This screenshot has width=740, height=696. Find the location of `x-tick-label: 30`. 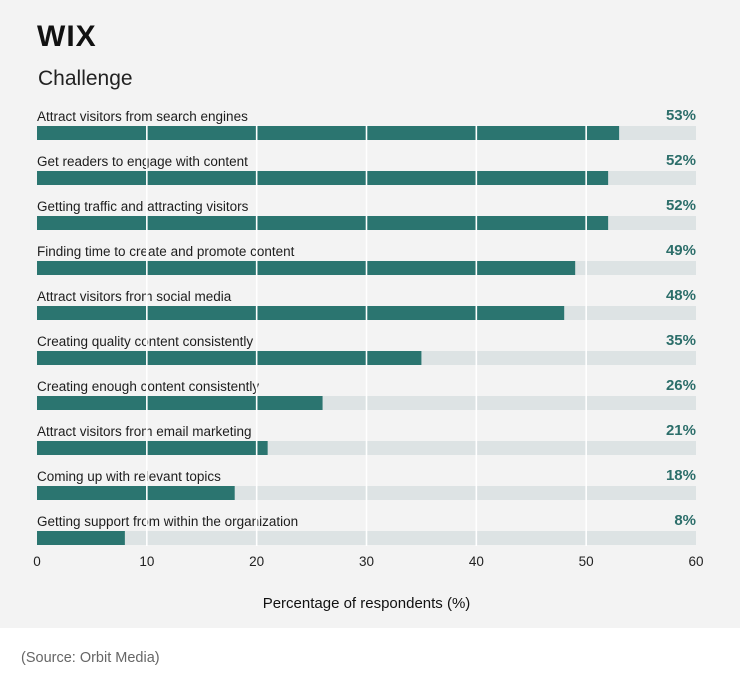

x-tick-label: 30 is located at coordinates (366, 561).